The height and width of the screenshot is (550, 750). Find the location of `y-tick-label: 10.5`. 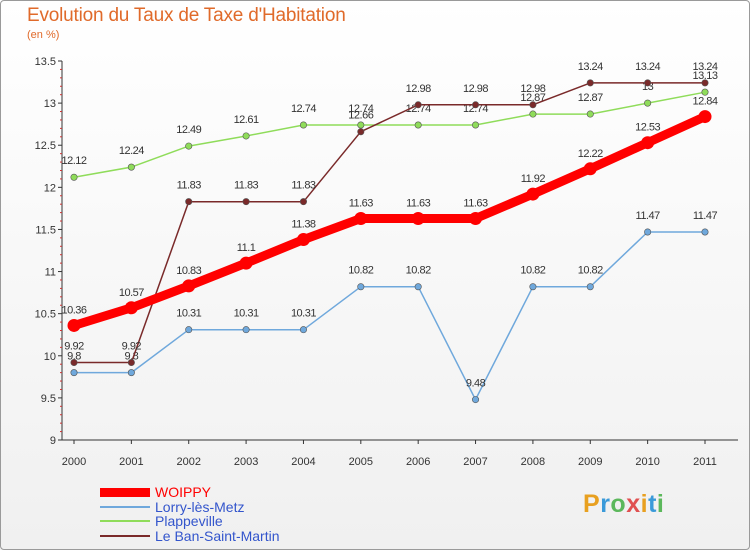

y-tick-label: 10.5 is located at coordinates (45, 315).